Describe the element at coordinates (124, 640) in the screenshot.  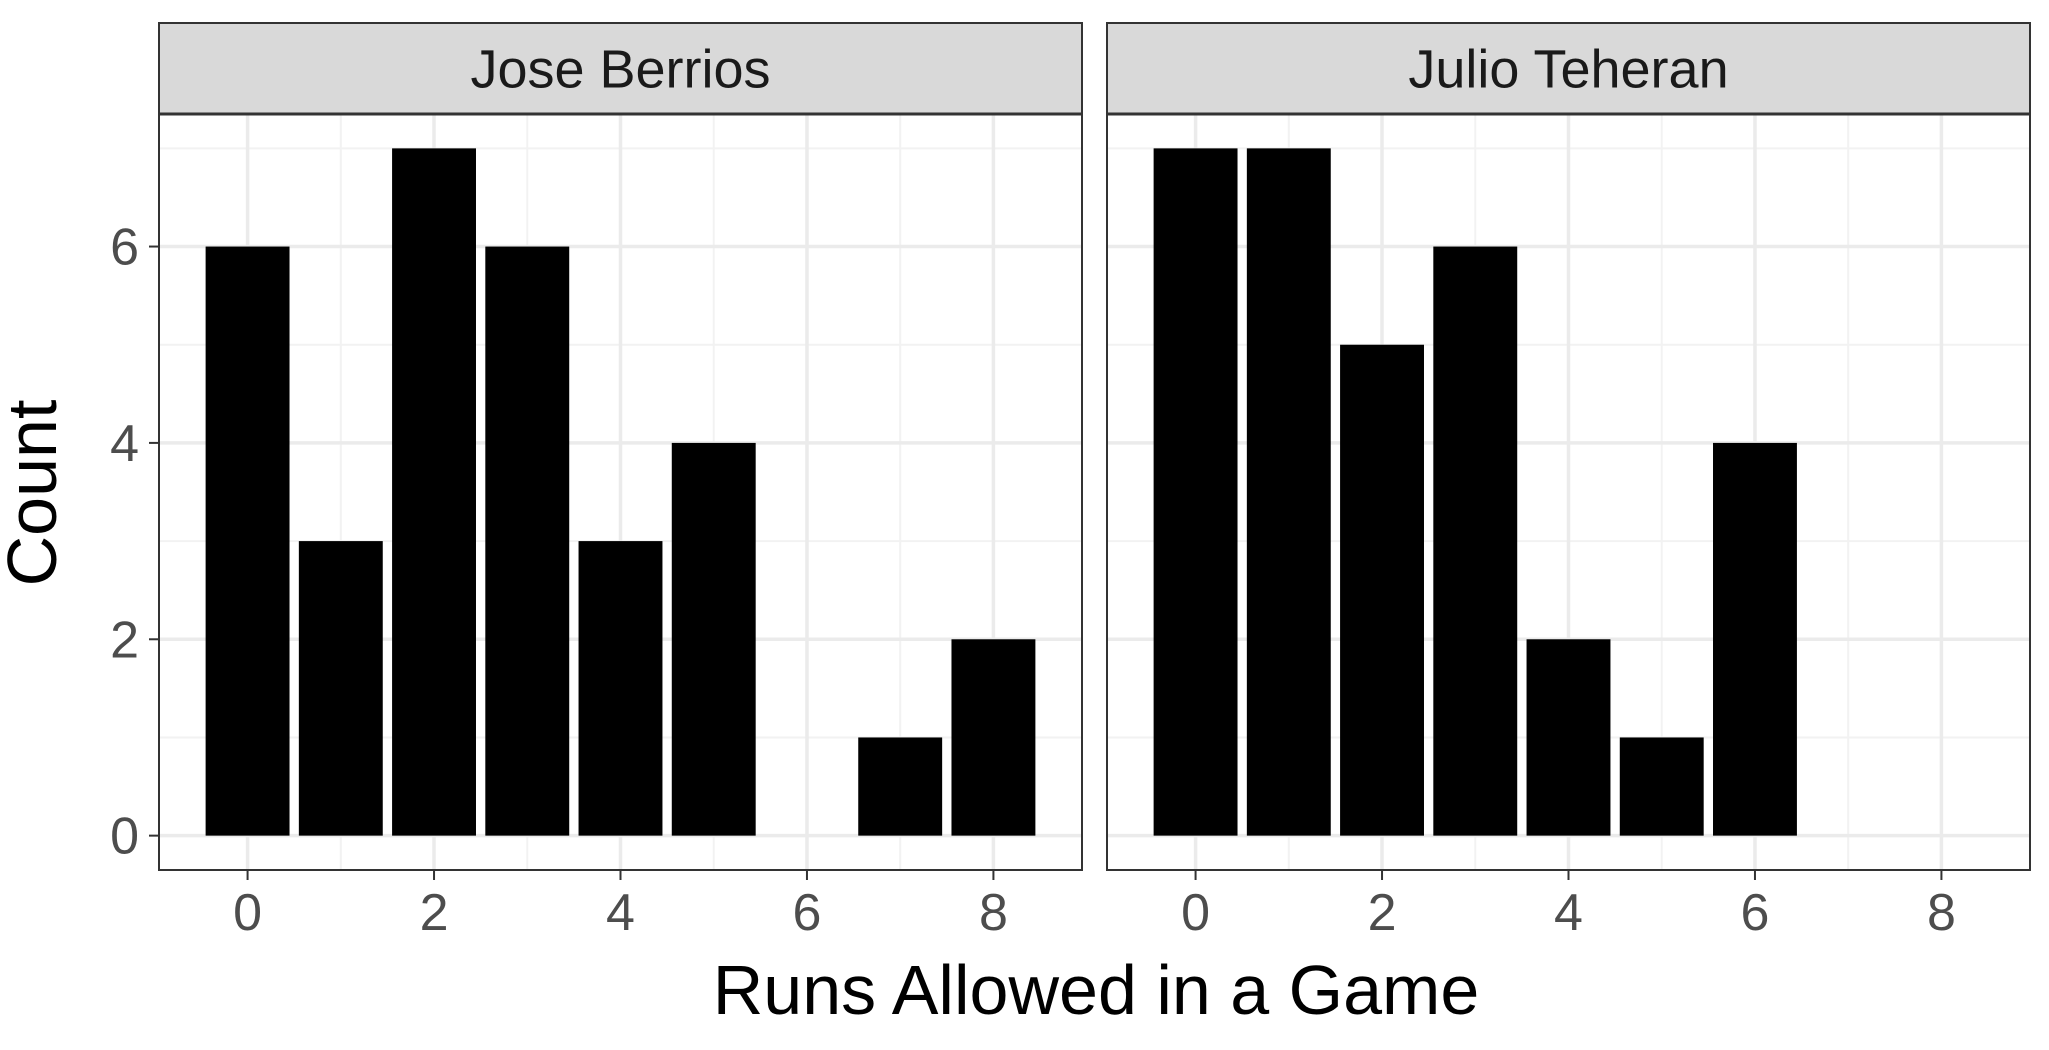
I see `y-tick-label: 2` at that location.